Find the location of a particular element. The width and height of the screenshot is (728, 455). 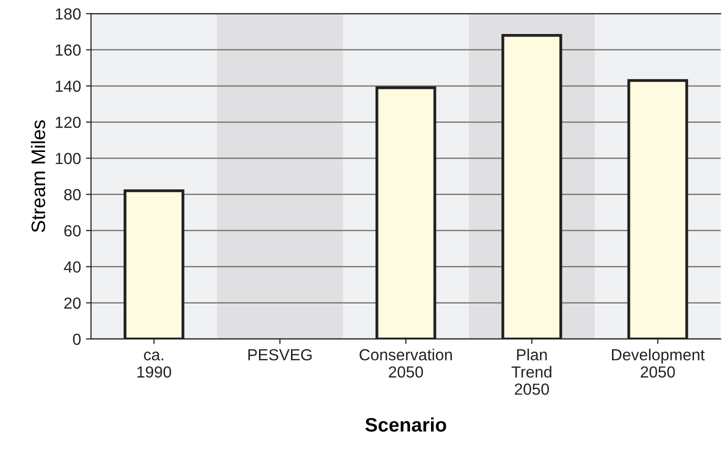

x-tick-label: Conservation 2050 is located at coordinates (406, 363).